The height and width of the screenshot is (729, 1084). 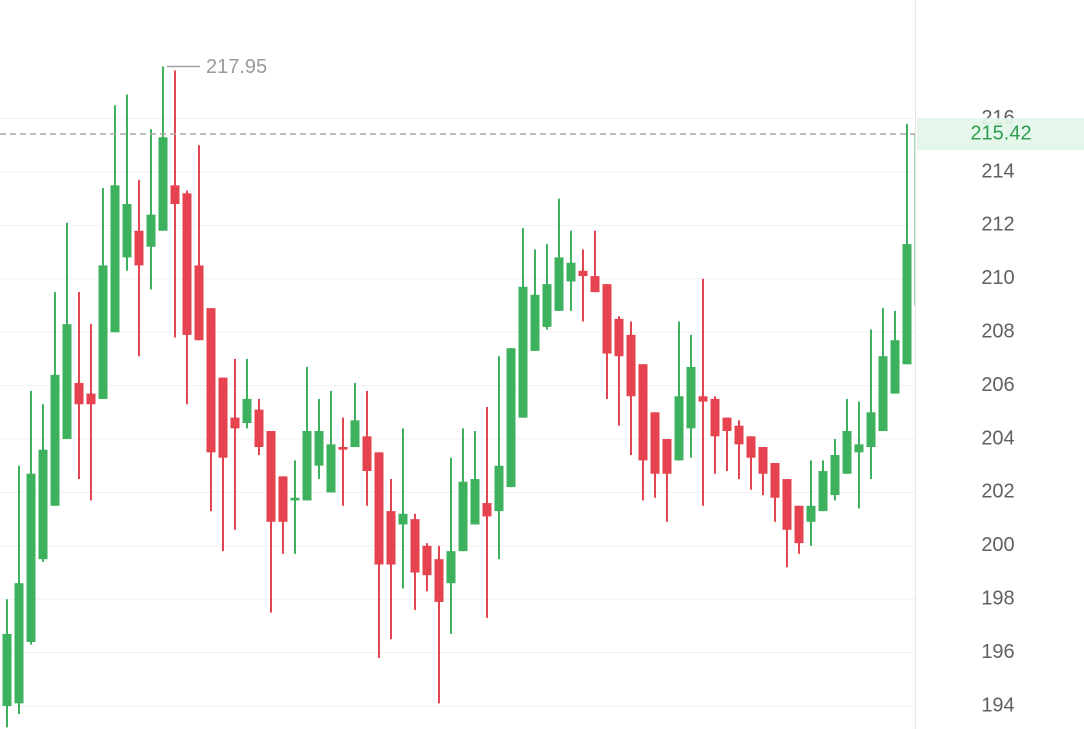 I want to click on annotations: 215.42 217.95, so click(x=542, y=103).